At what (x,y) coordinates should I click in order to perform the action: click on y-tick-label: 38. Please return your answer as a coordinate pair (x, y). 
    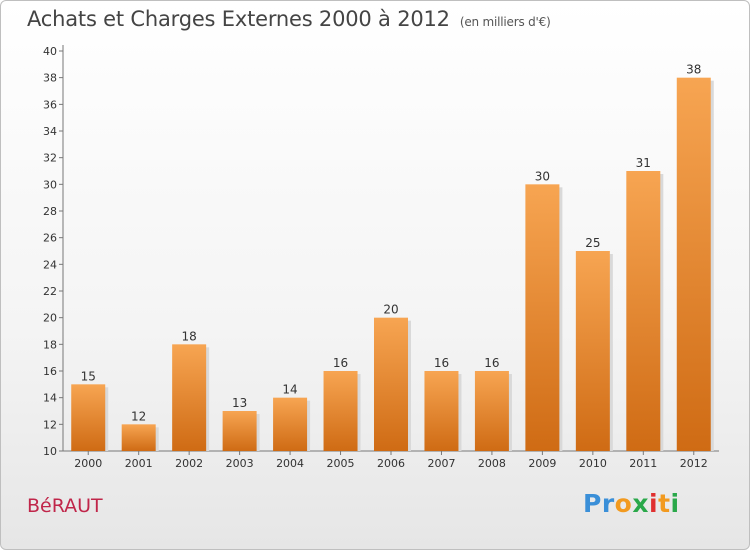
    Looking at the image, I should click on (50, 78).